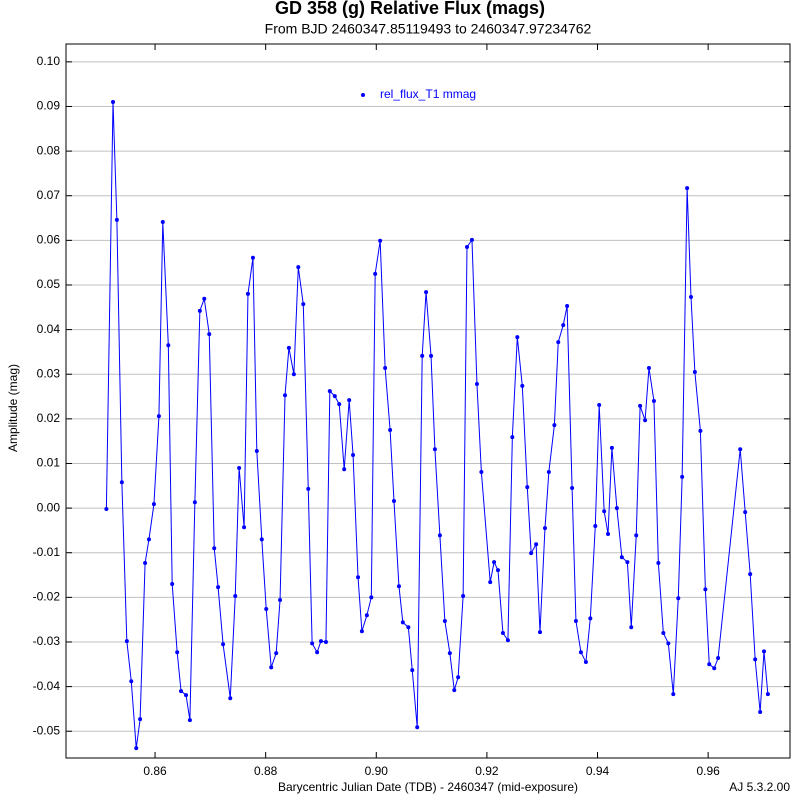 Image resolution: width=810 pixels, height=800 pixels. Describe the element at coordinates (49, 284) in the screenshot. I see `y-tick-label: 0.05` at that location.